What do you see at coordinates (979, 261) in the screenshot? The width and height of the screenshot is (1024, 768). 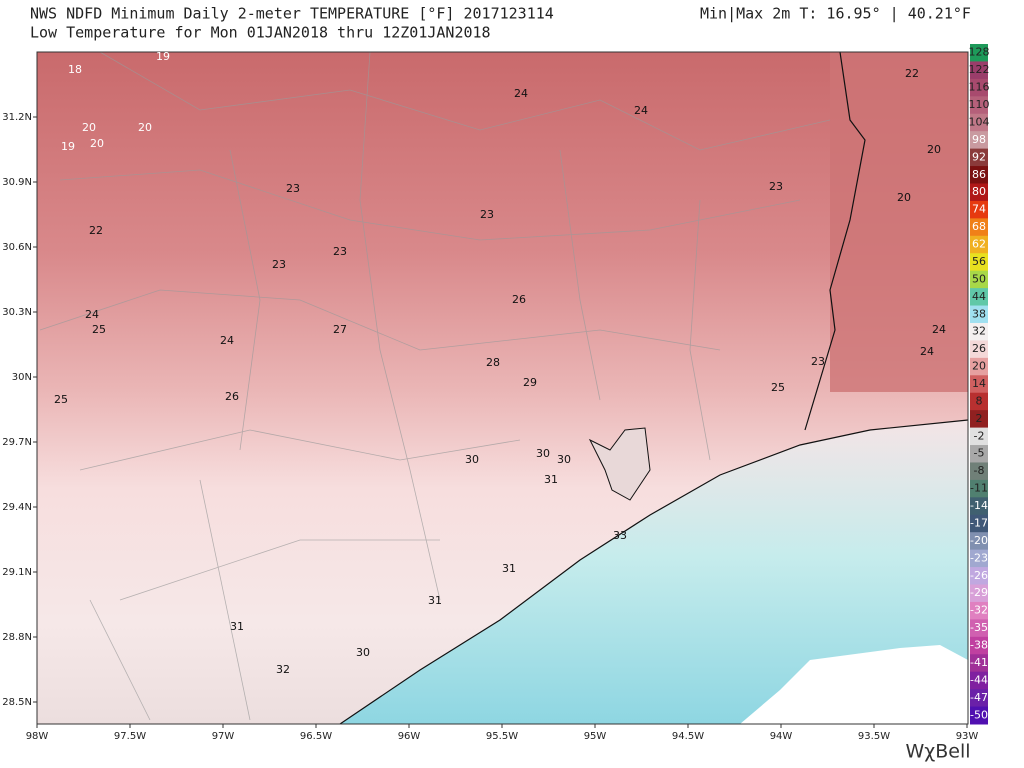 I see `colorbar-label: 56` at bounding box center [979, 261].